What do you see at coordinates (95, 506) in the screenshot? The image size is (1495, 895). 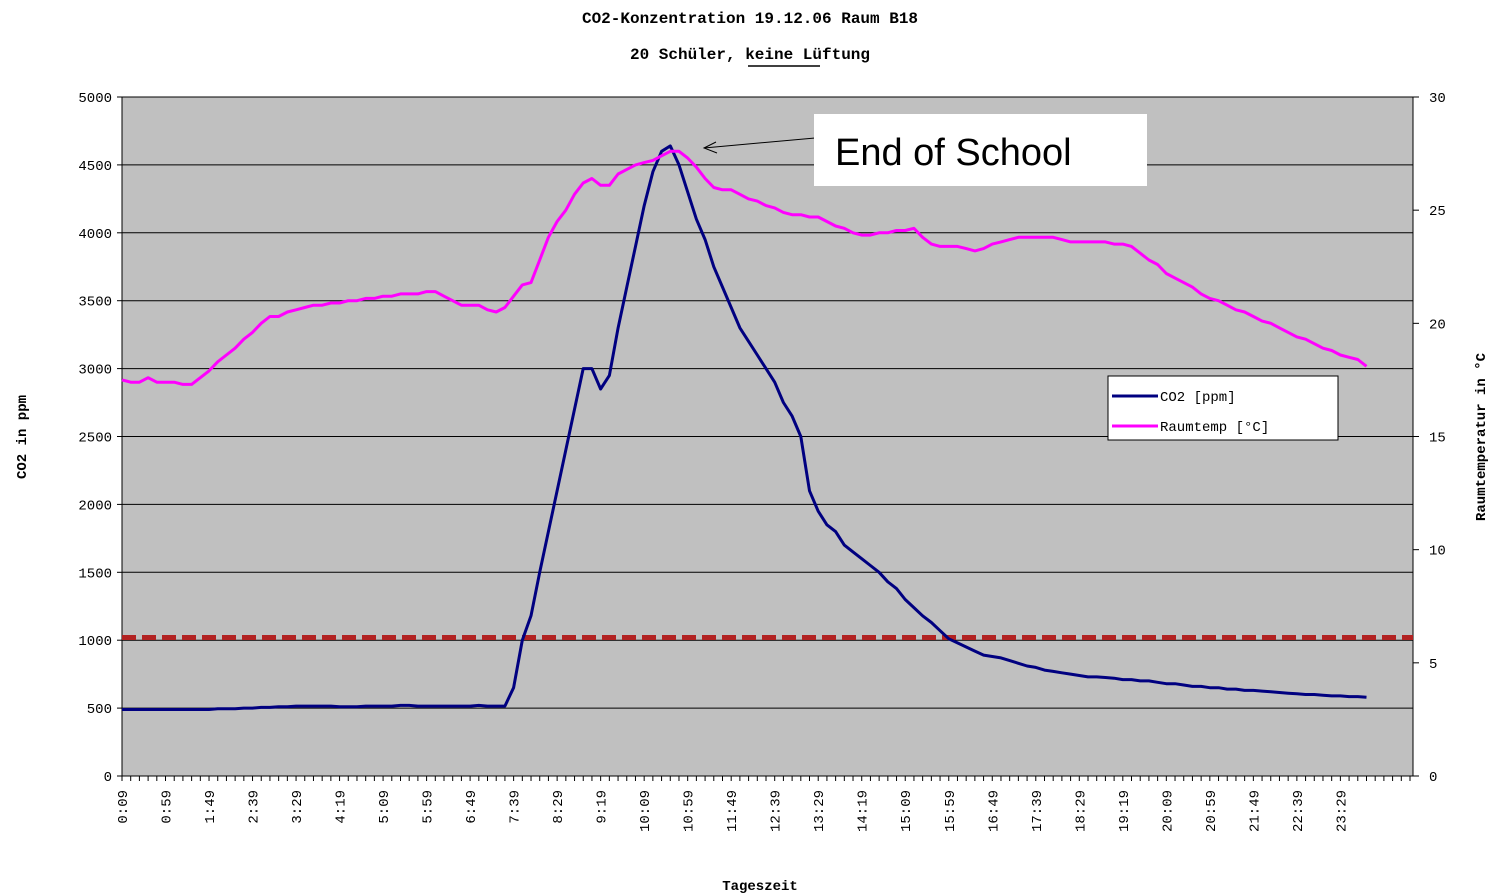 I see `y-tick-label: 2000` at bounding box center [95, 506].